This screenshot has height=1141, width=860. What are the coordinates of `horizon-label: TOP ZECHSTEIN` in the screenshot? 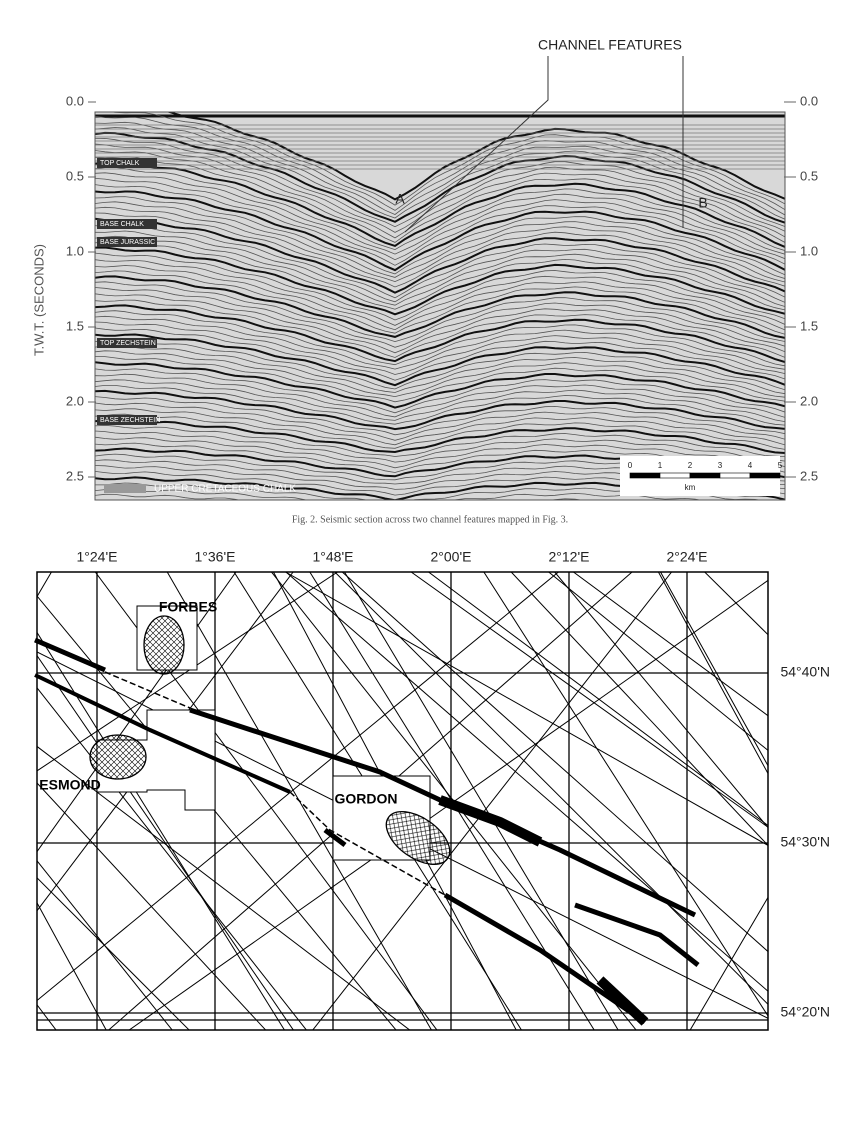 It's located at (128, 343).